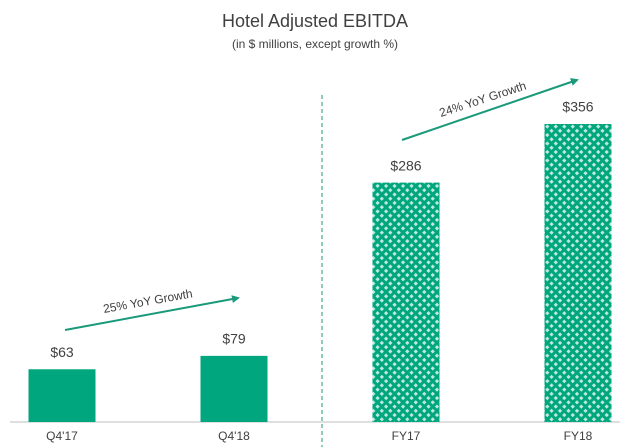  What do you see at coordinates (234, 339) in the screenshot?
I see `data-label: $79` at bounding box center [234, 339].